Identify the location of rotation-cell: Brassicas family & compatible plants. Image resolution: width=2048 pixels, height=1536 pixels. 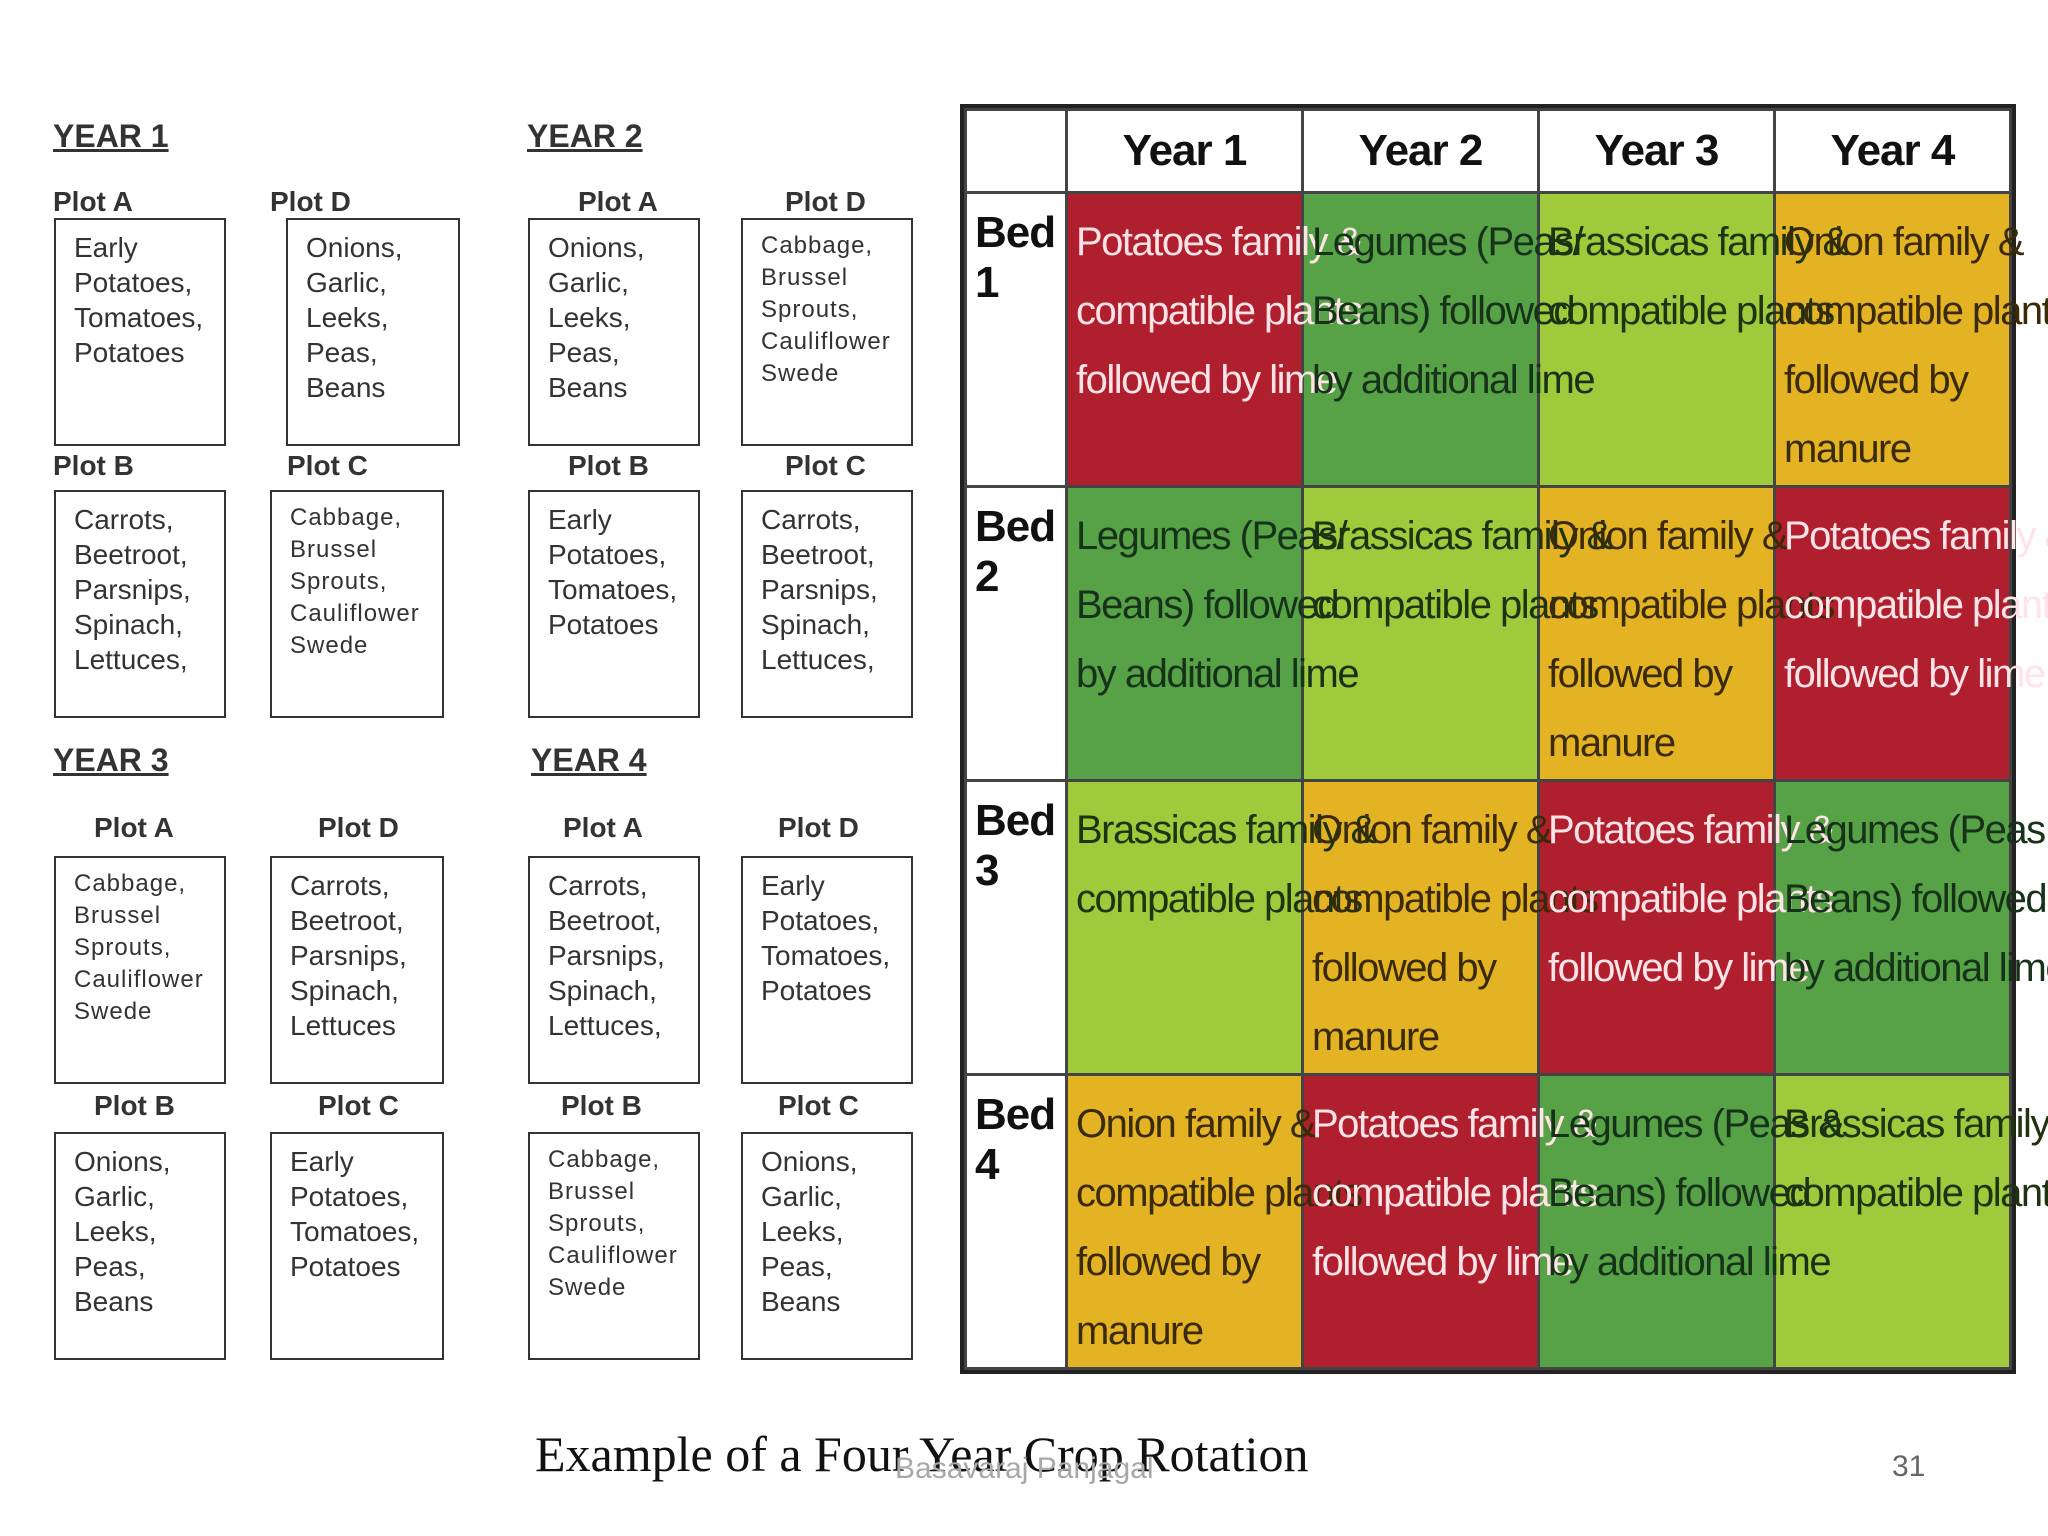
(1457, 633).